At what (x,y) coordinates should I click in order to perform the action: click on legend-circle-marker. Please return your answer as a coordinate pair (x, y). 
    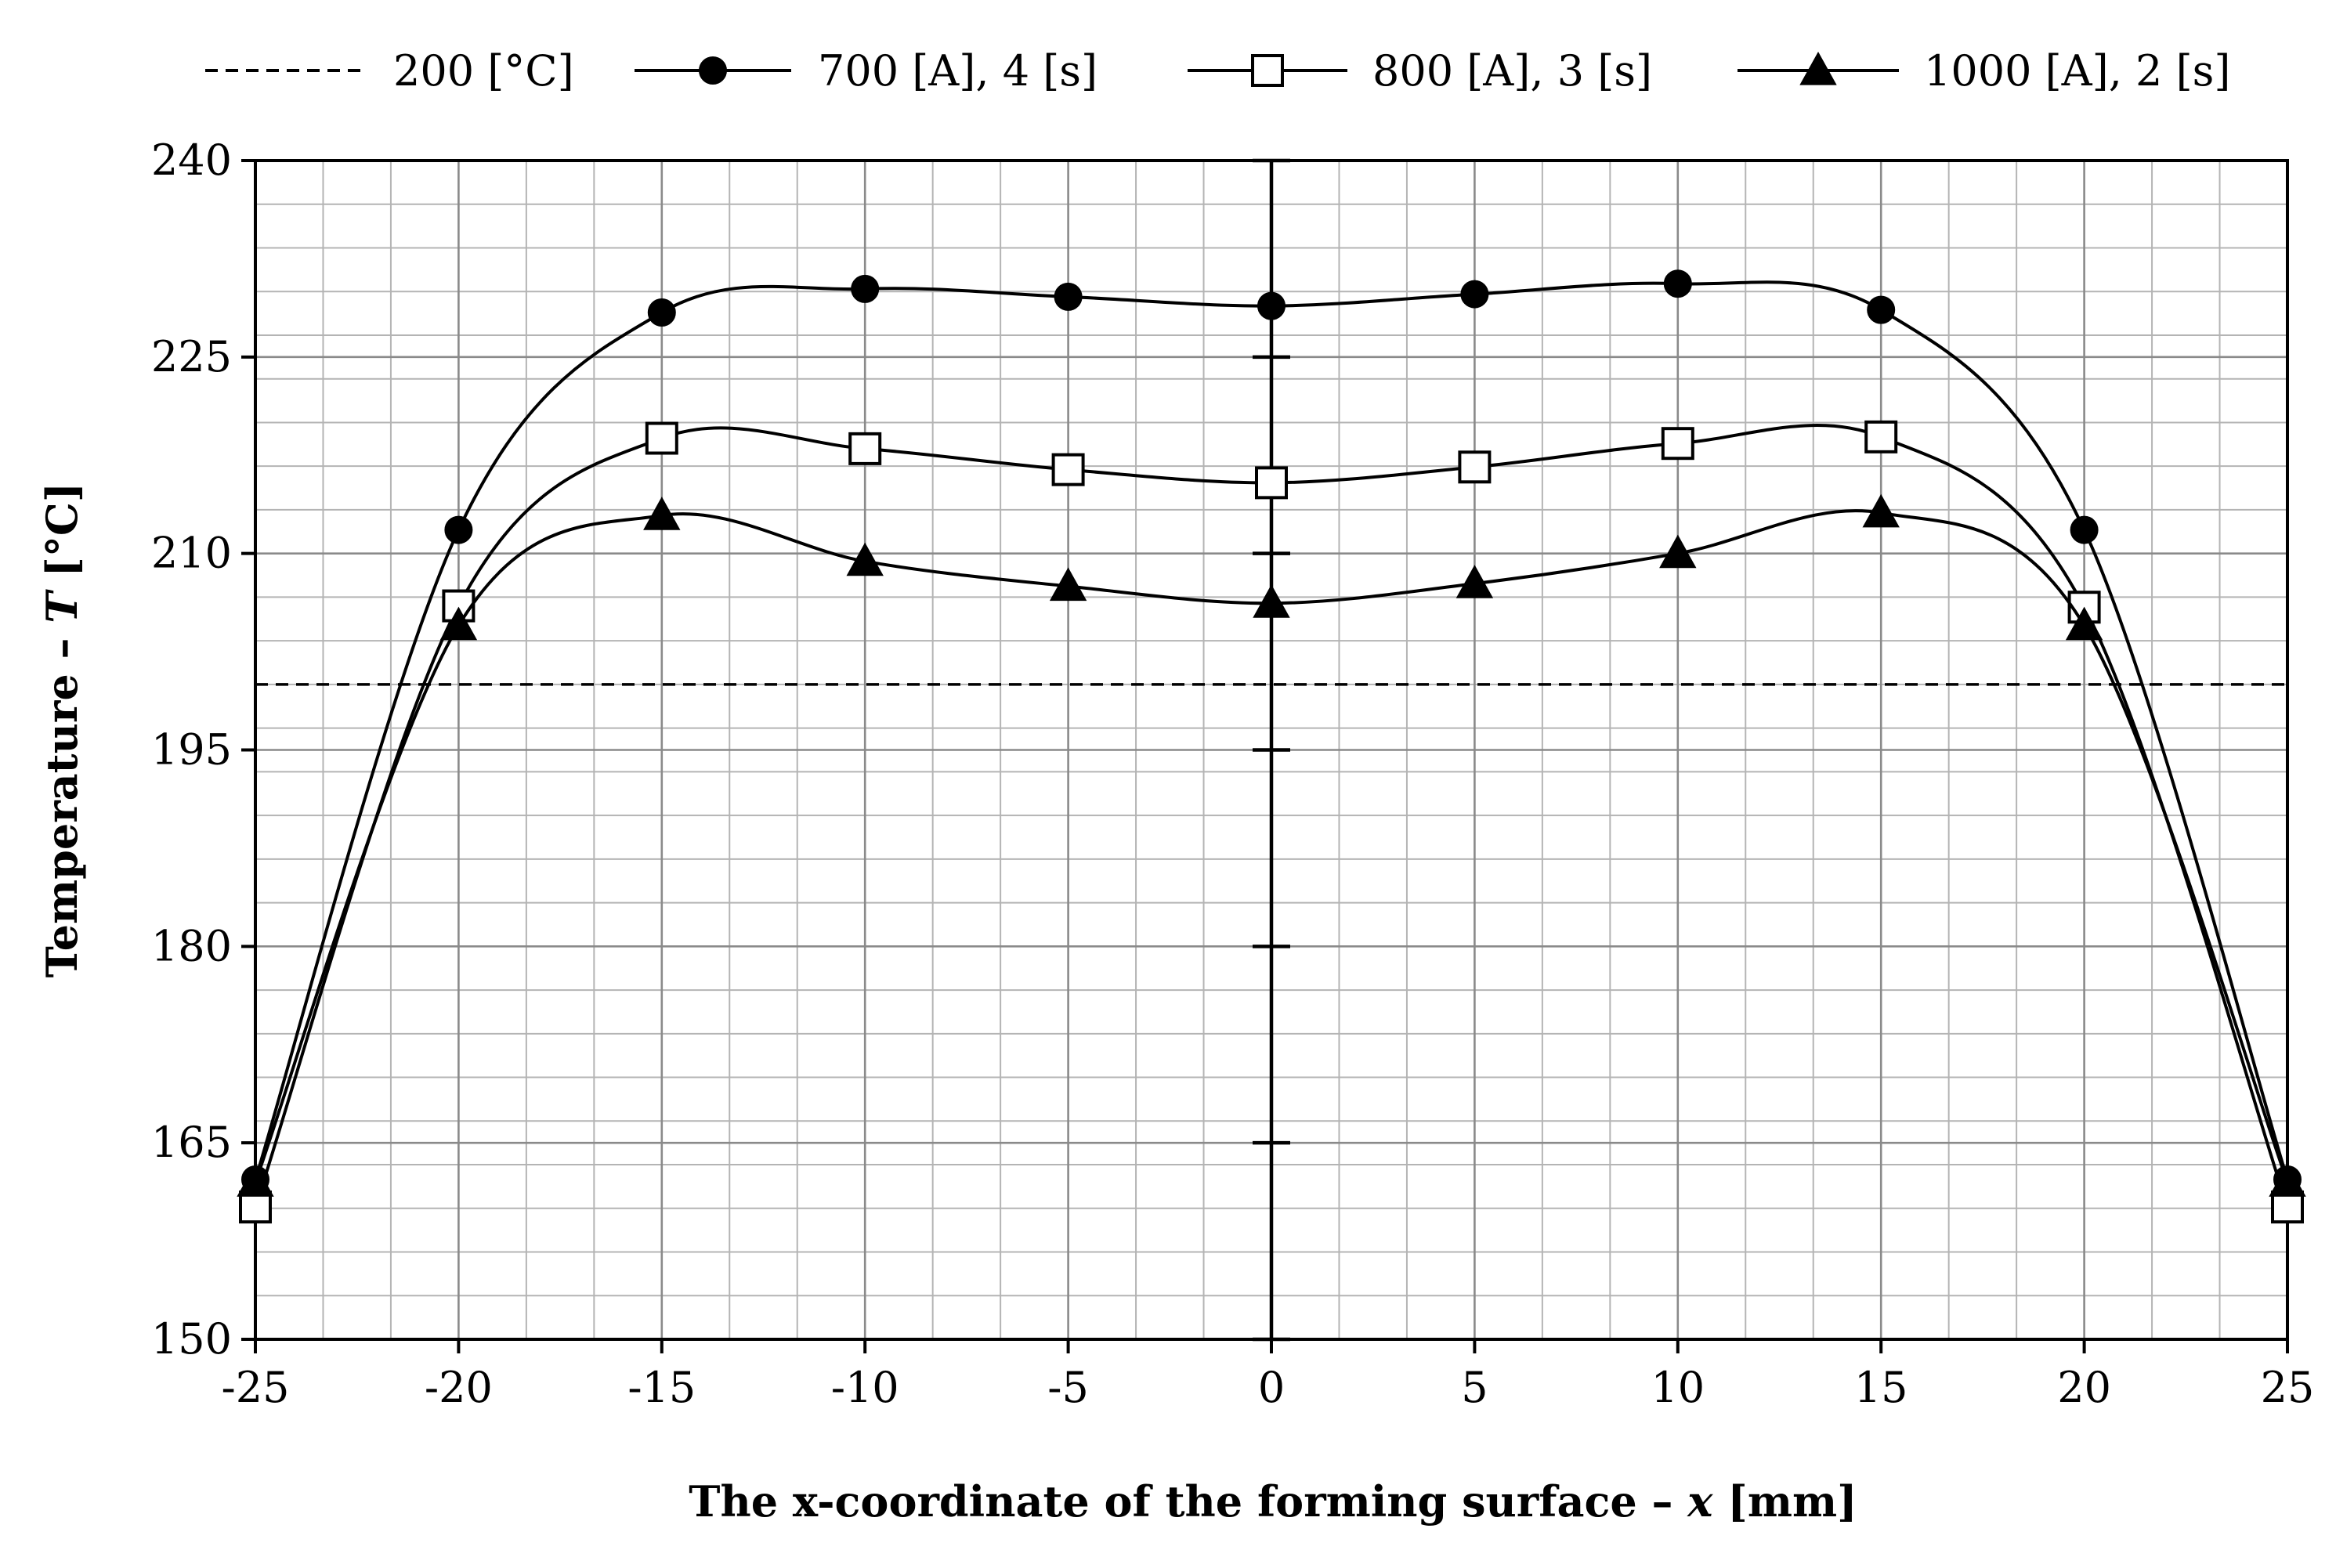
    Looking at the image, I should click on (713, 70).